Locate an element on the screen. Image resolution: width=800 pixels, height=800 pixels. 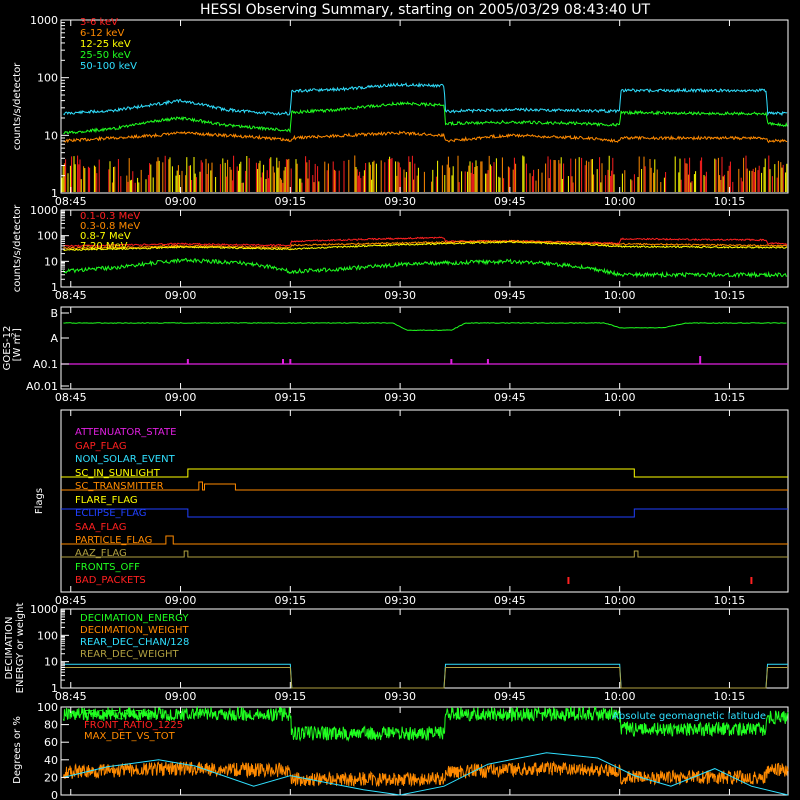
flag-label: FLARE_FLAG is located at coordinates (106, 500).